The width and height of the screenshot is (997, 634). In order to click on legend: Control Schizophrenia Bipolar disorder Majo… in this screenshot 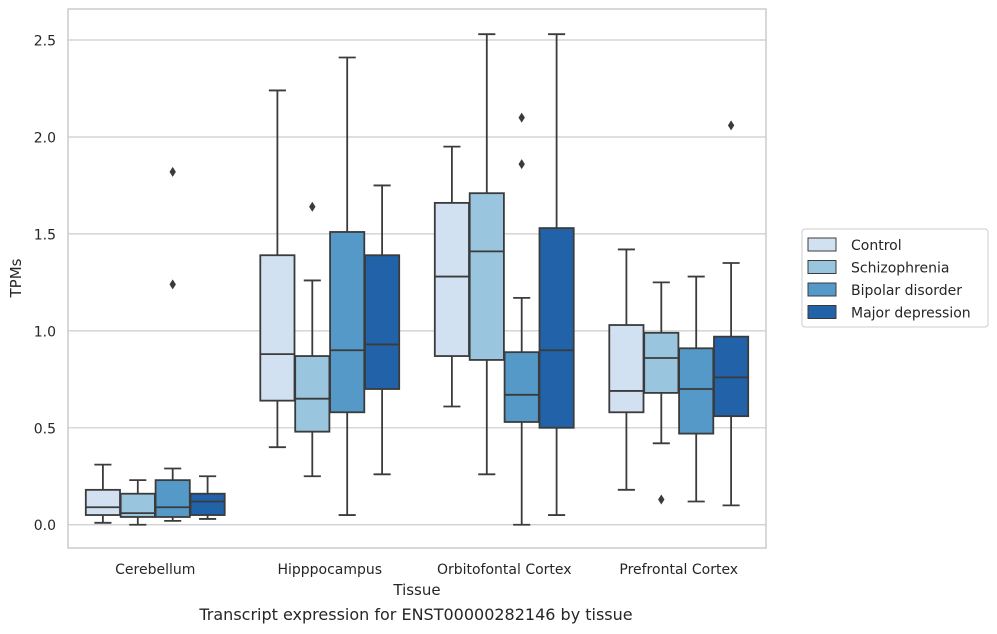, I will do `click(895, 278)`.